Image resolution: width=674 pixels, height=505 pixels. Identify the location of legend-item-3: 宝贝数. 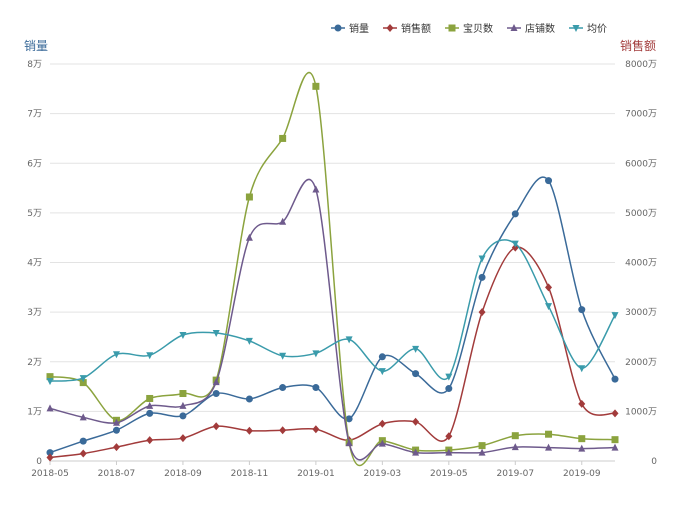
(469, 28).